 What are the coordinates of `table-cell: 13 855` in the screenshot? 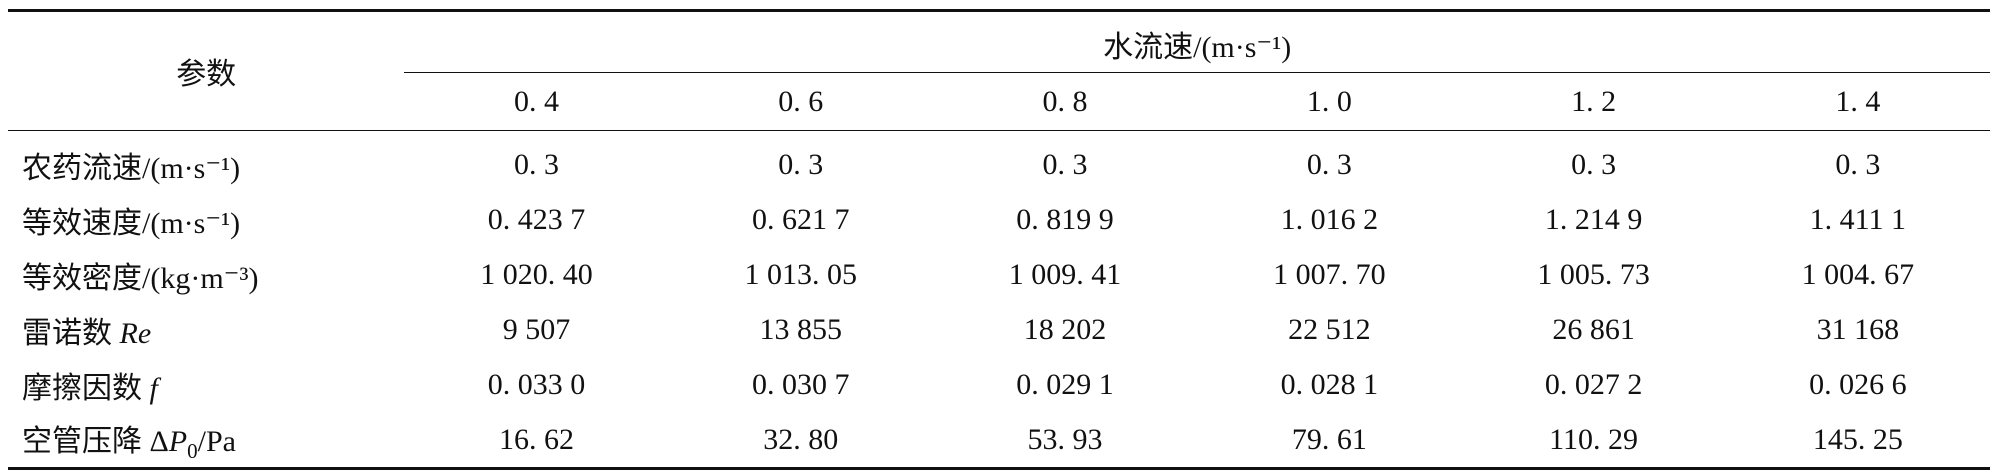 It's located at (801, 329).